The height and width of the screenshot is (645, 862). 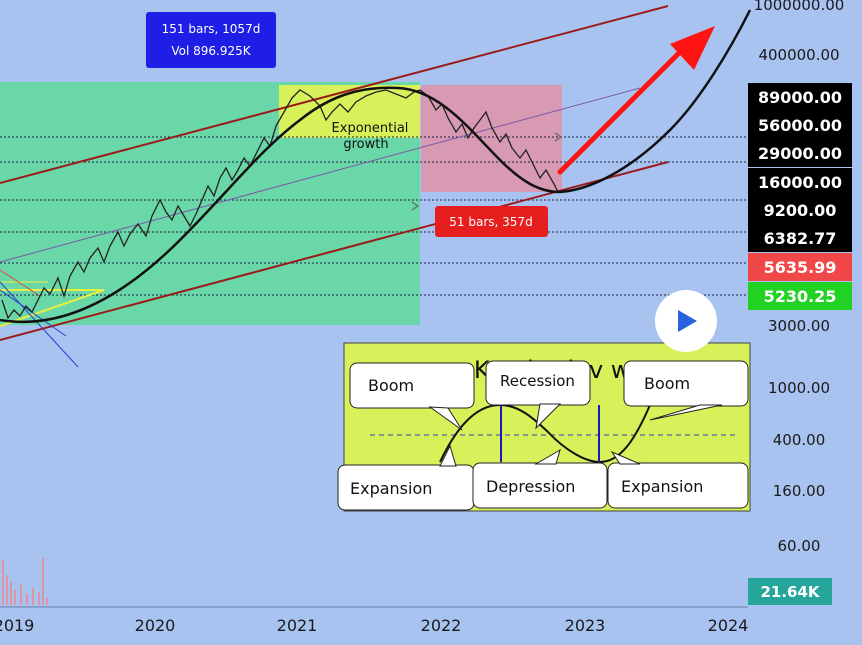 I want to click on info-box-blue: 151 bars, 1057d Vol 896.925K, so click(x=211, y=40).